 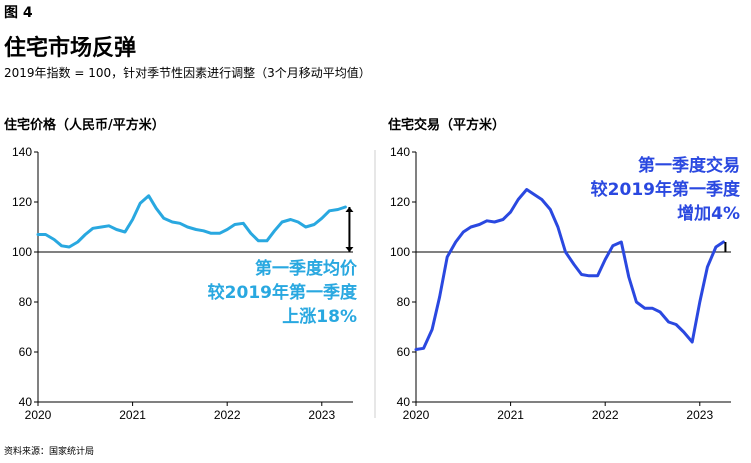 I want to click on left-chart-title: 住宅价格（人民币/平方米）, so click(x=84, y=125).